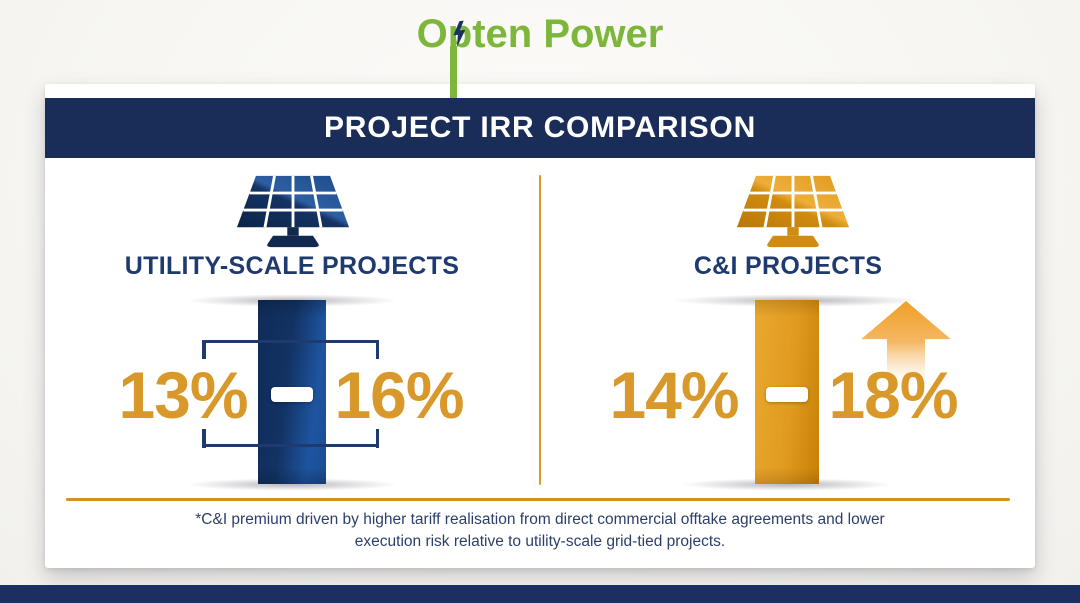 The height and width of the screenshot is (603, 1080). Describe the element at coordinates (292, 266) in the screenshot. I see `column-label-utility: UTILITY-SCALE PROJECTS` at that location.